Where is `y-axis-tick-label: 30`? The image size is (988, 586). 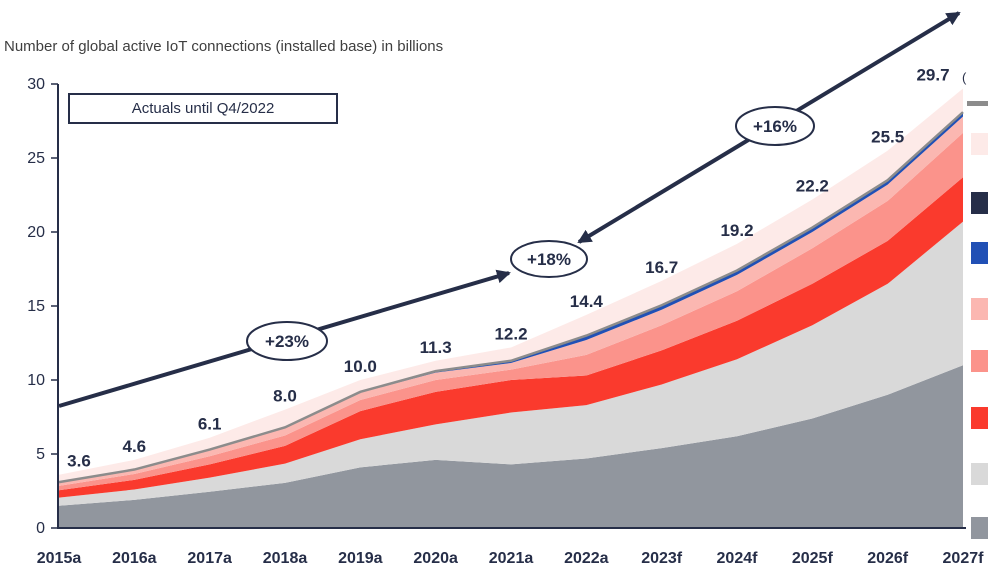 y-axis-tick-label: 30 is located at coordinates (36, 84).